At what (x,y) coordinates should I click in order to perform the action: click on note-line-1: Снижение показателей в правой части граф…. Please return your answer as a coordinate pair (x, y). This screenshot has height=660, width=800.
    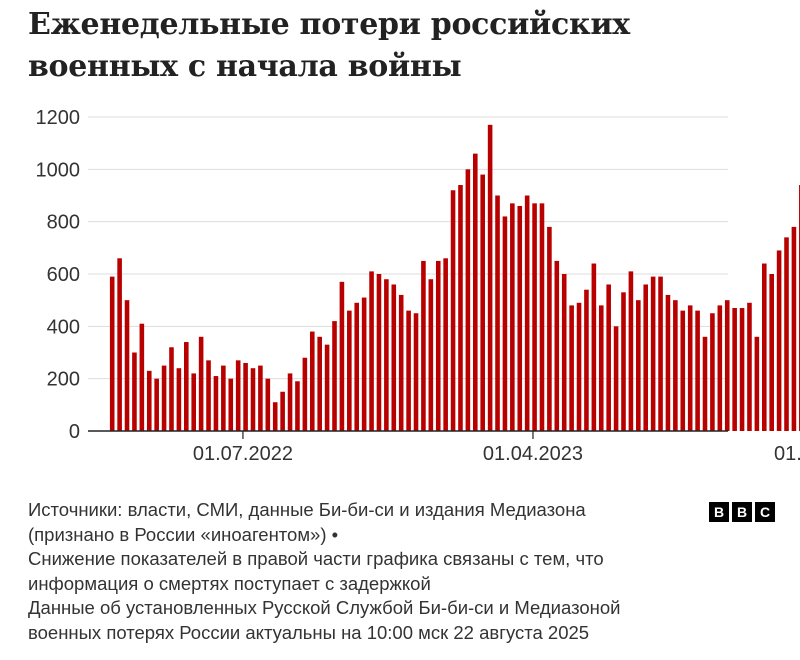
    Looking at the image, I should click on (316, 559).